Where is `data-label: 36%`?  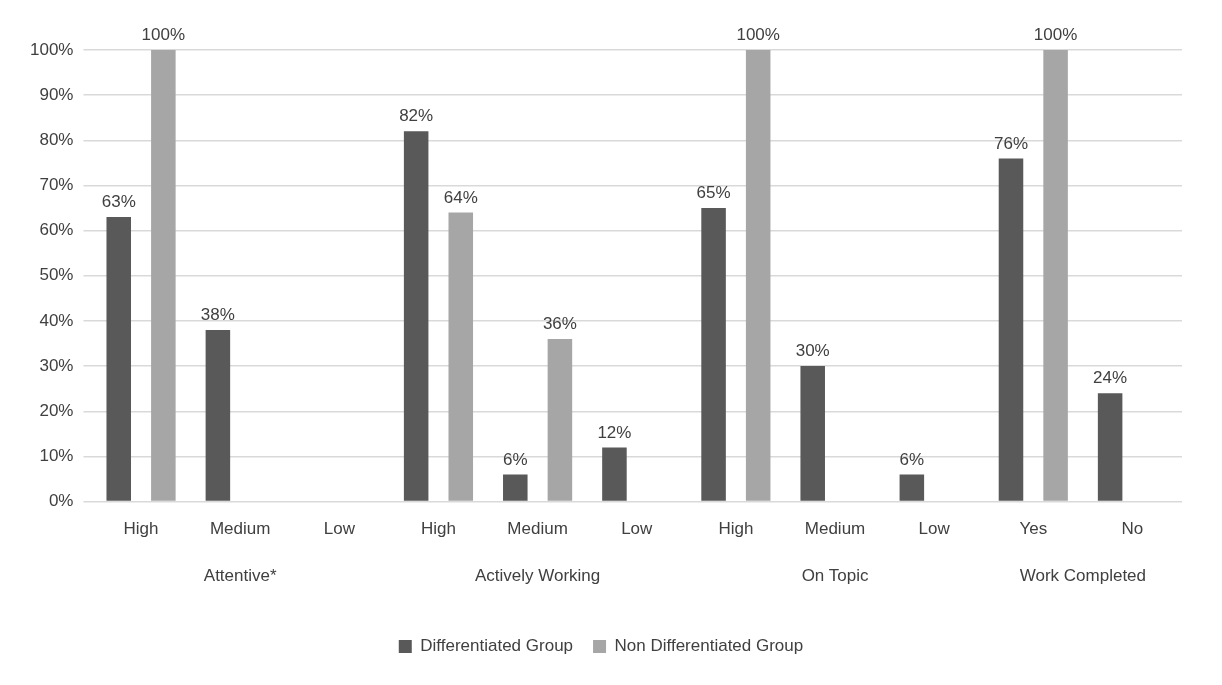
data-label: 36% is located at coordinates (559, 324).